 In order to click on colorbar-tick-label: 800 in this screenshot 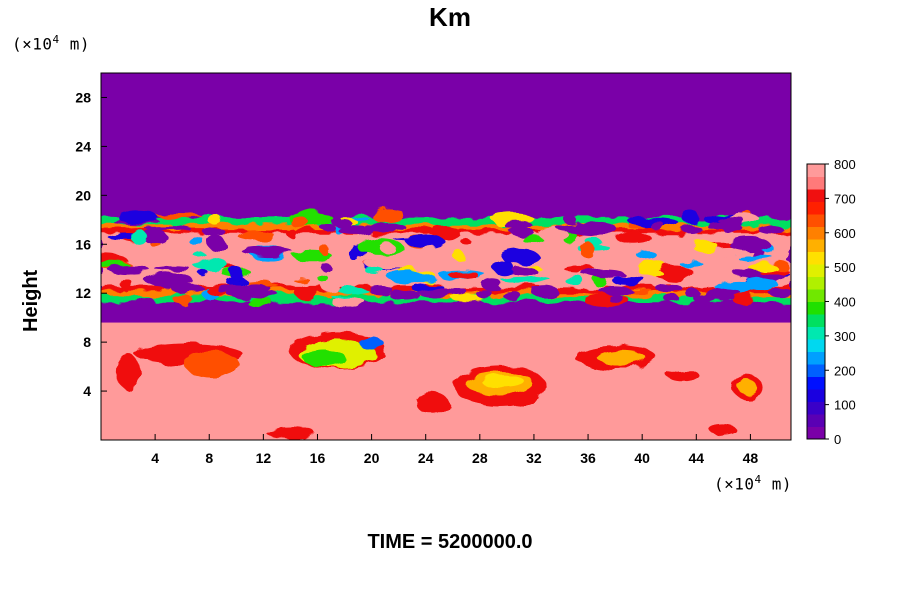, I will do `click(845, 164)`.